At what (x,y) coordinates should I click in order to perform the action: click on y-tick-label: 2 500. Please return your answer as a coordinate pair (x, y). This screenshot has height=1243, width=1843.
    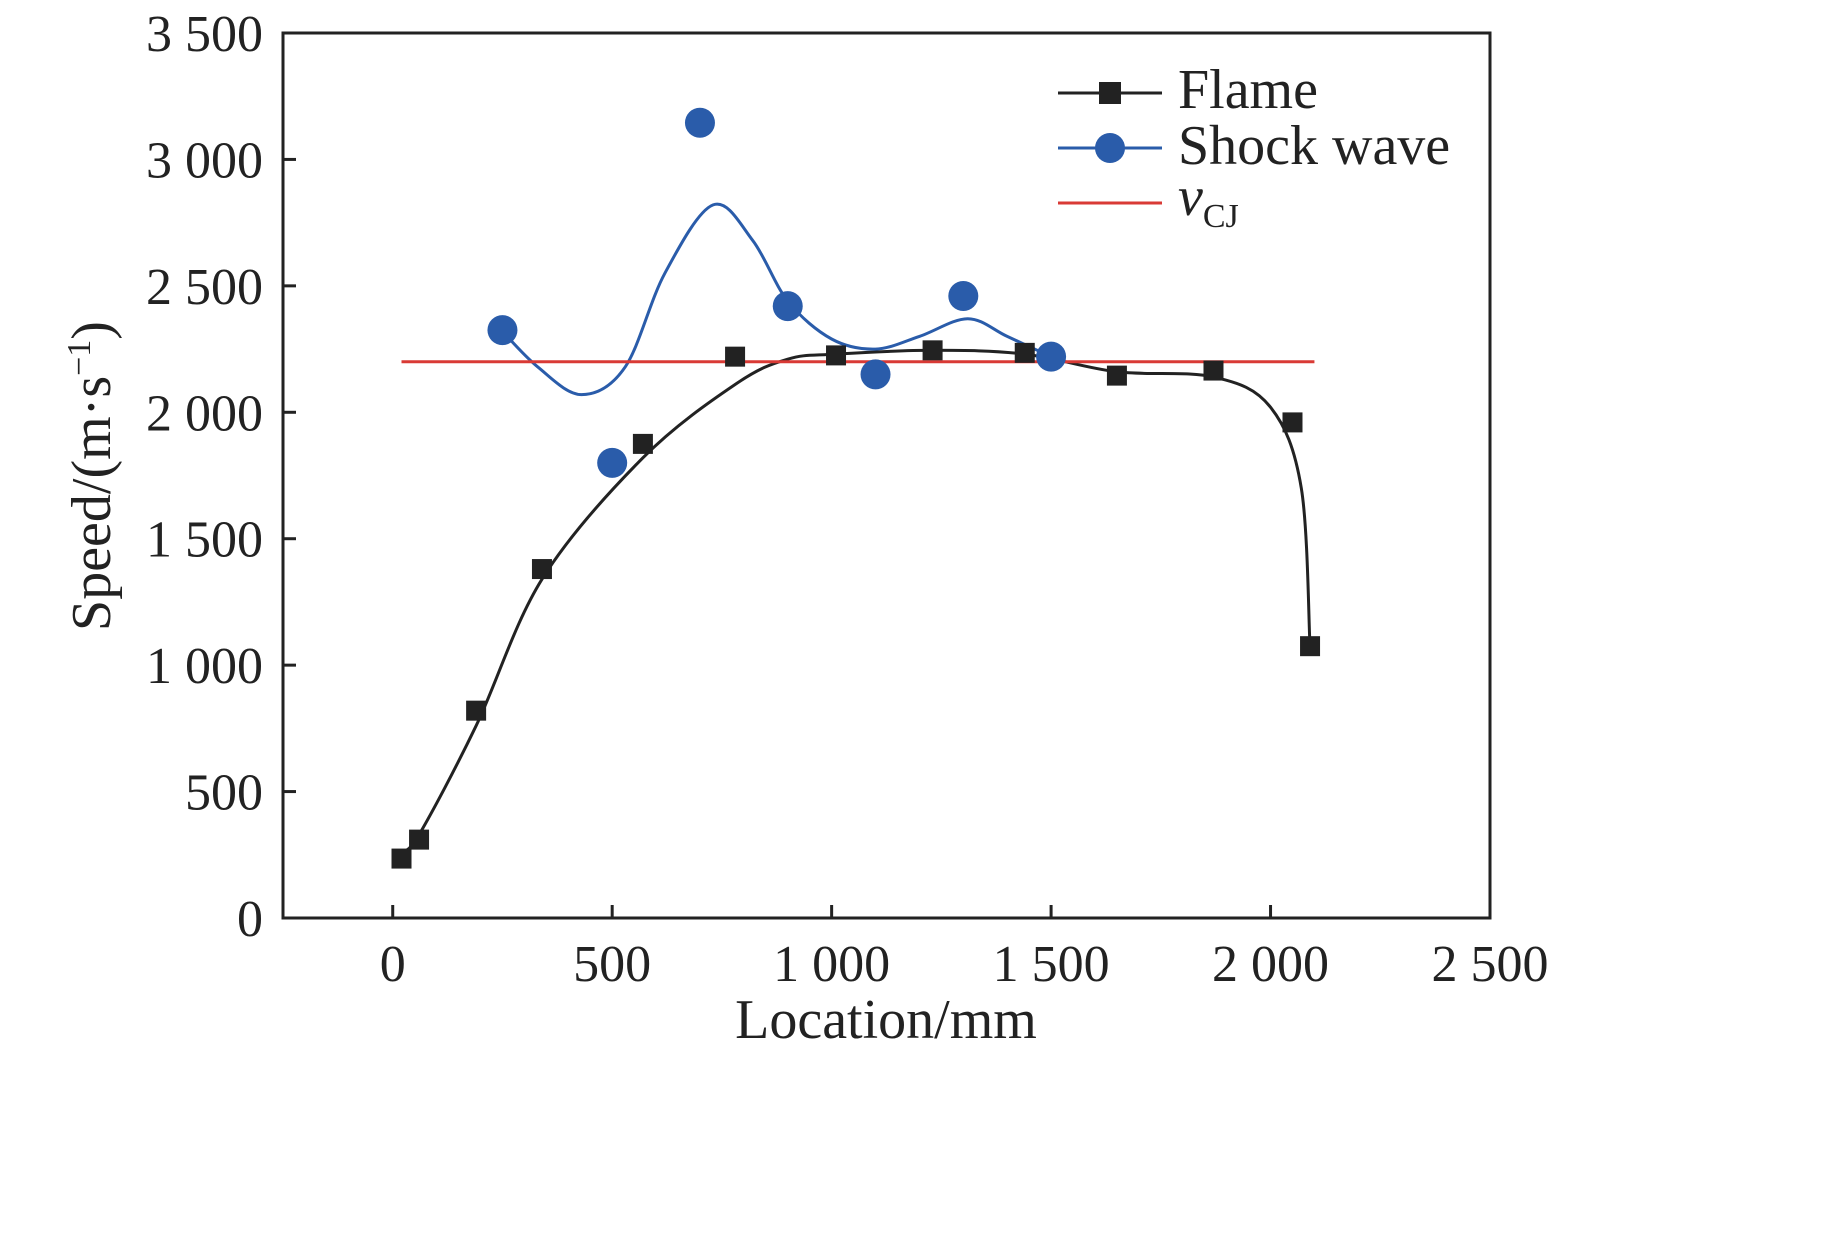
    Looking at the image, I should click on (204, 287).